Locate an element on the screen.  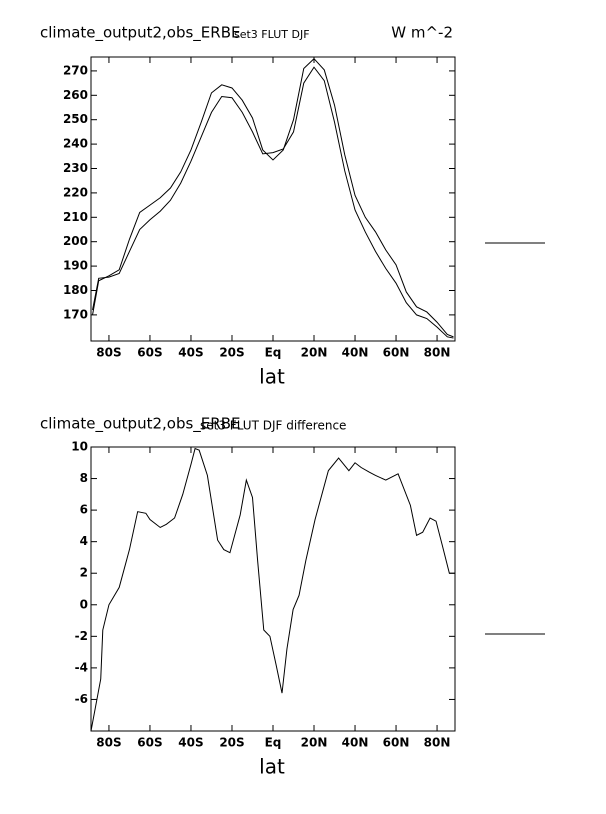
y-tick-label: 200 is located at coordinates (75, 241).